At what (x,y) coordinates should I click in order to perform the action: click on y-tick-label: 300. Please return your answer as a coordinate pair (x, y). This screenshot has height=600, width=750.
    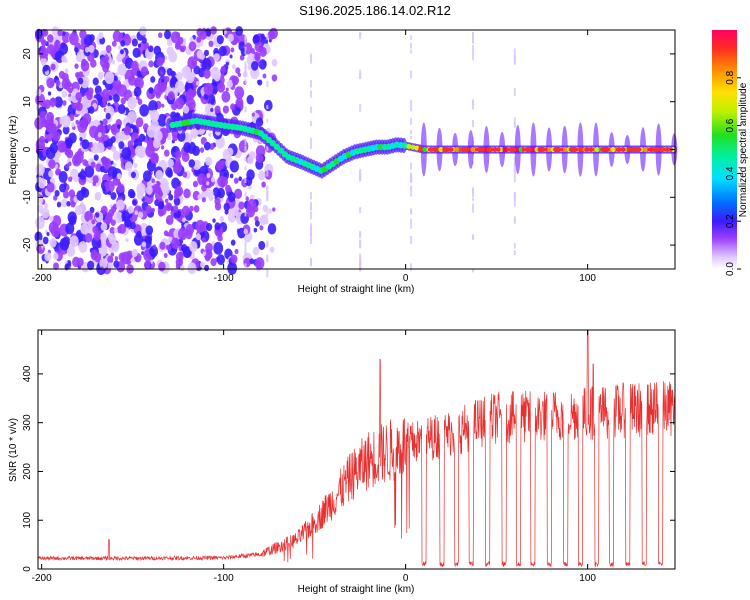
    Looking at the image, I should click on (27, 422).